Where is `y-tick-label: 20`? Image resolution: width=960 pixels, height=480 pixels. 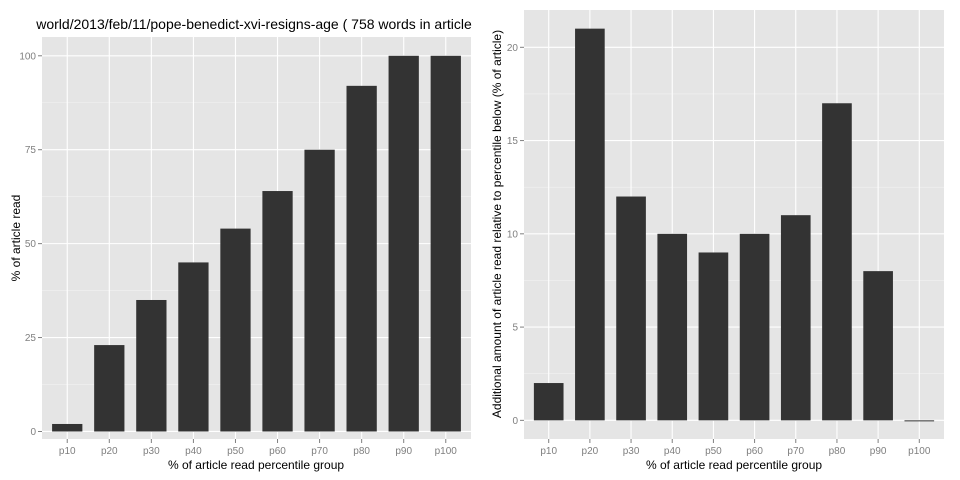 y-tick-label: 20 is located at coordinates (513, 48).